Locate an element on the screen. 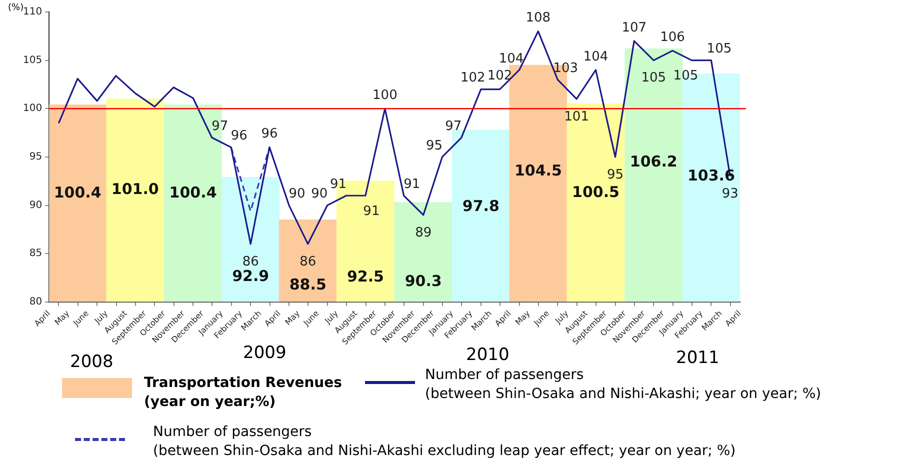 This screenshot has width=904, height=465. data-label: 101 is located at coordinates (576, 116).